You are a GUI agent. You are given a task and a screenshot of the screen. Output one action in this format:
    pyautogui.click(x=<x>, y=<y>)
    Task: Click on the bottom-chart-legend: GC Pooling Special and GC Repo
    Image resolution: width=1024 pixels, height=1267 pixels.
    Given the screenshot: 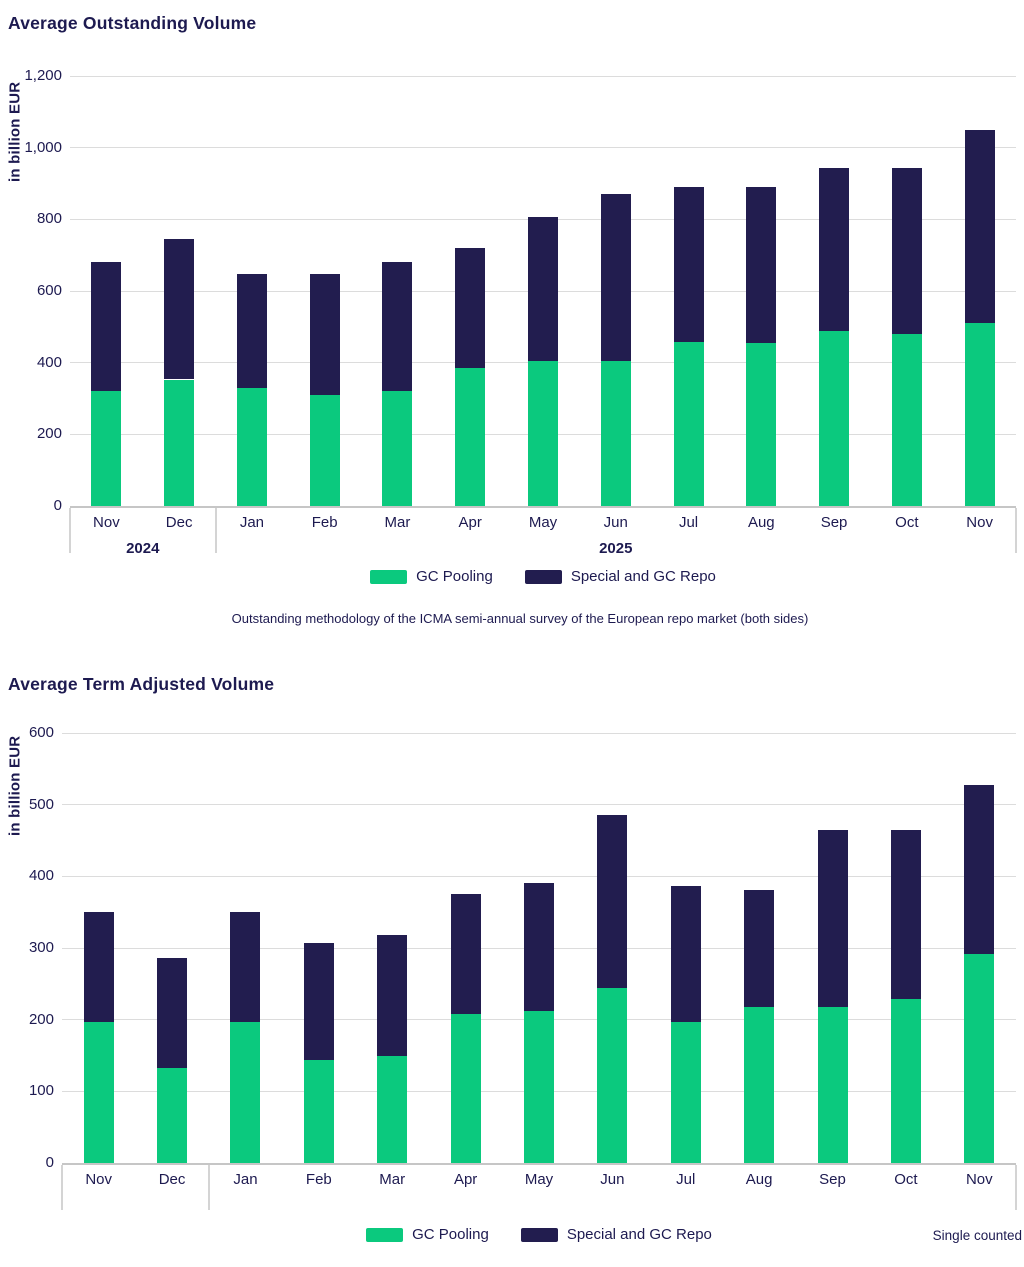 What is the action you would take?
    pyautogui.click(x=539, y=1234)
    